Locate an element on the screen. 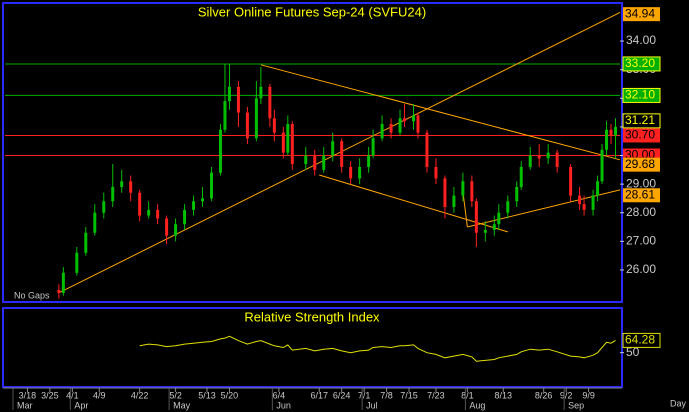 The width and height of the screenshot is (689, 412). last-value-label: 64.28 is located at coordinates (640, 340).